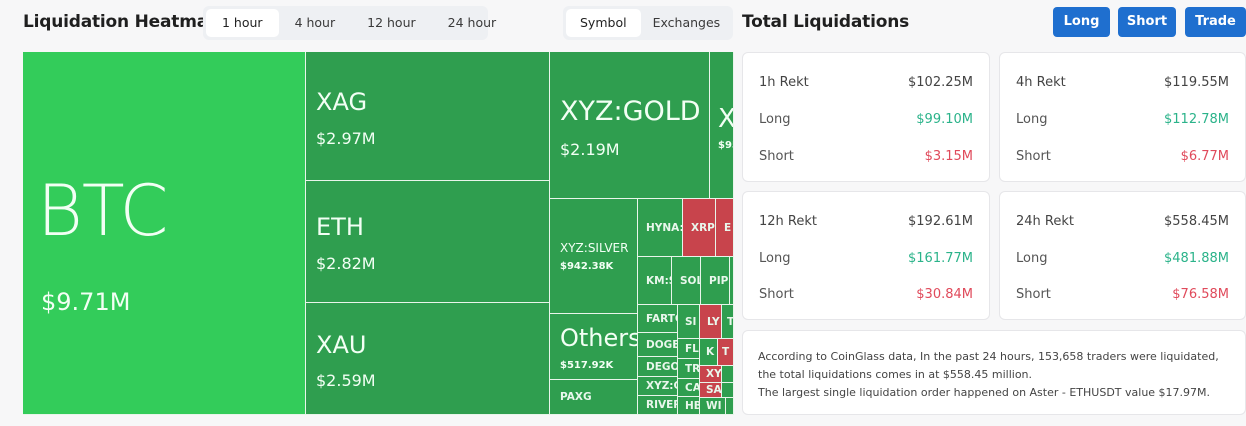 Image resolution: width=1246 pixels, height=426 pixels. I want to click on trade-button: Trade, so click(1215, 22).